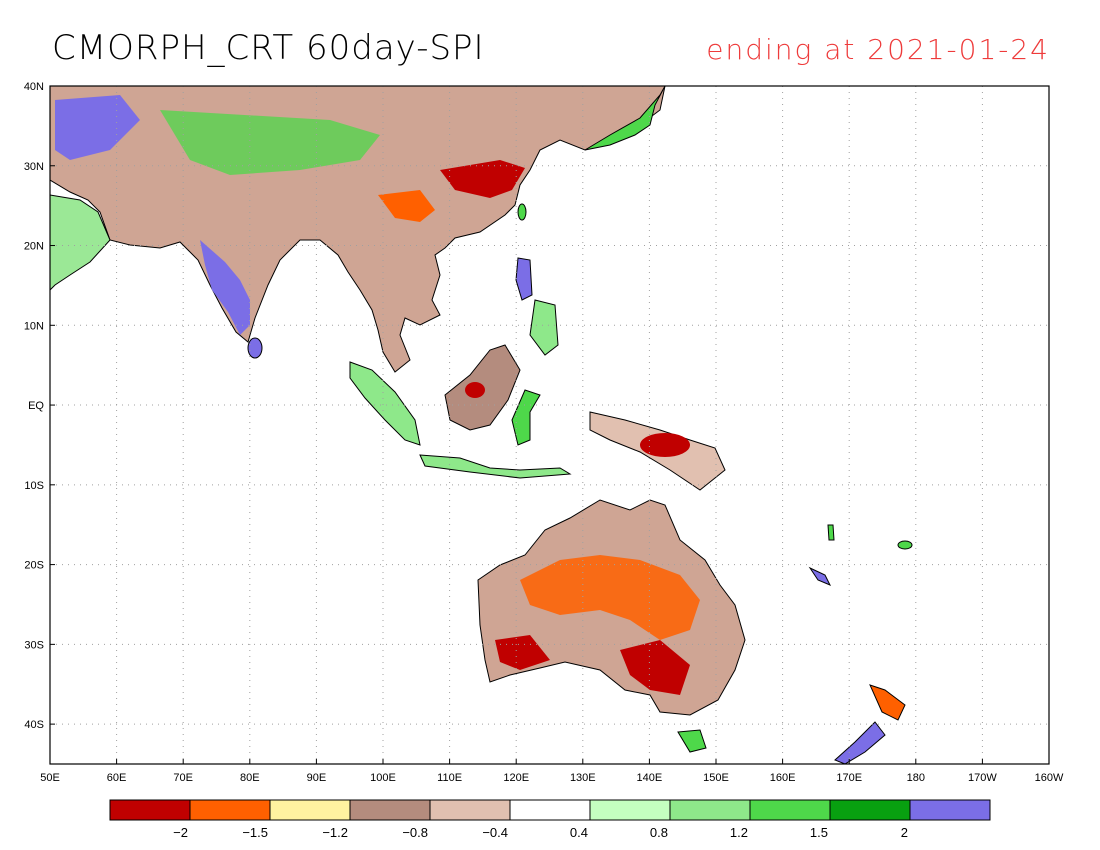 Image resolution: width=1100 pixels, height=850 pixels. I want to click on colorbar-label: −0.4, so click(495, 832).